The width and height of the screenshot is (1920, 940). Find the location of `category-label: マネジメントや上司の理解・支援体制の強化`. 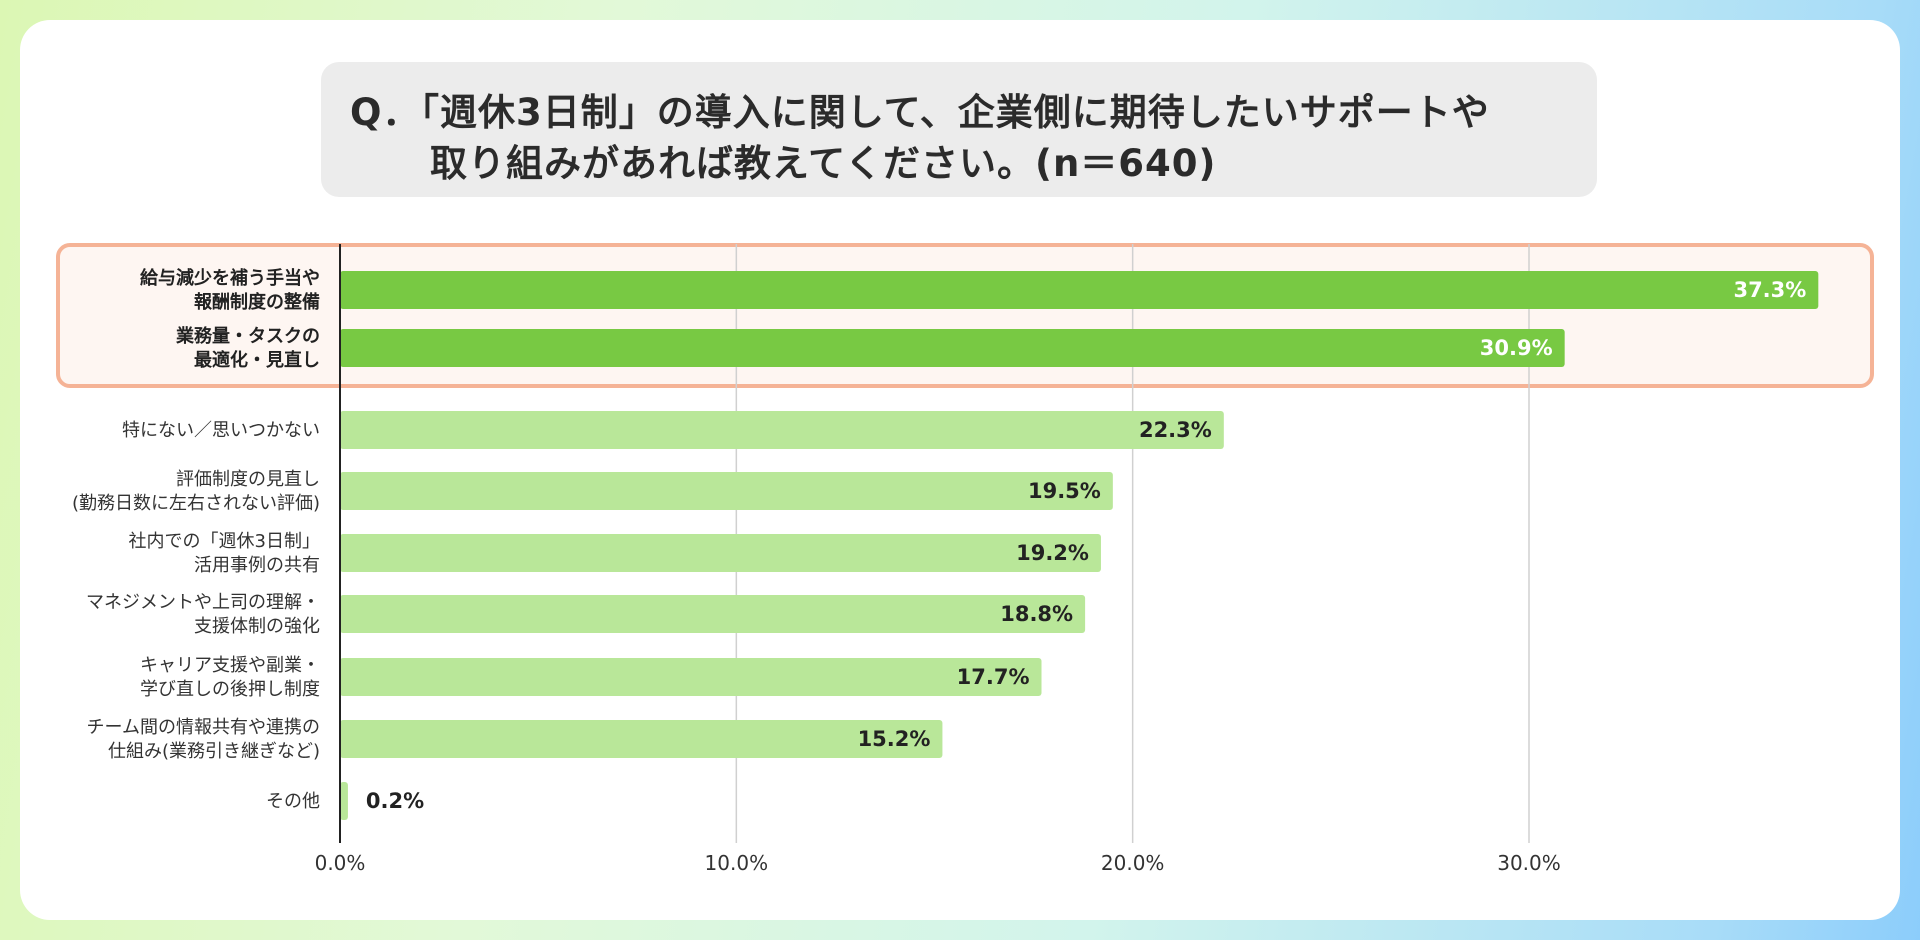

category-label: マネジメントや上司の理解・支援体制の強化 is located at coordinates (203, 614).